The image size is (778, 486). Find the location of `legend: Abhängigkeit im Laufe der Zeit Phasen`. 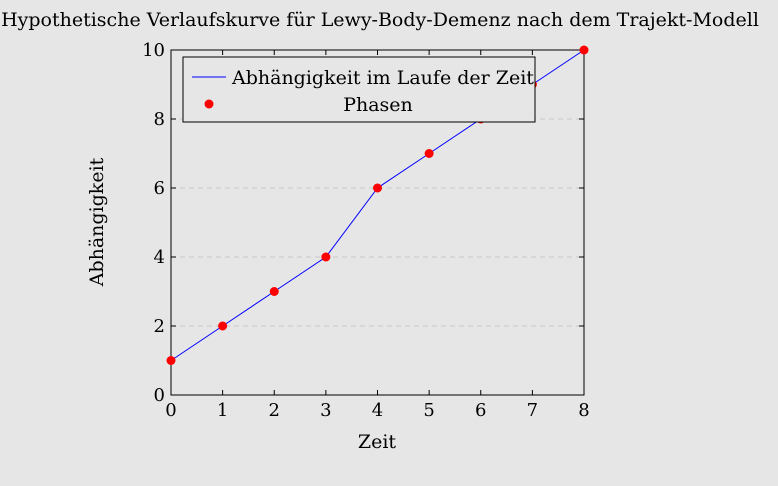

legend: Abhängigkeit im Laufe der Zeit Phasen is located at coordinates (359, 89).